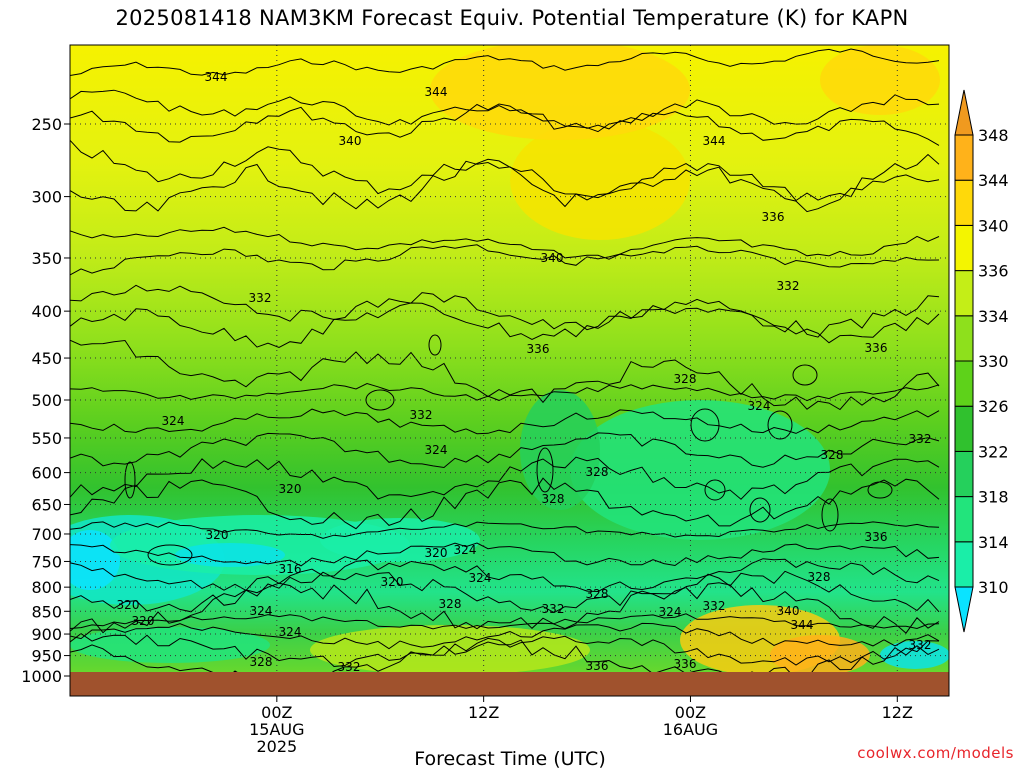 This screenshot has width=1024, height=768. Describe the element at coordinates (46, 611) in the screenshot. I see `y-tick-label: 850` at that location.